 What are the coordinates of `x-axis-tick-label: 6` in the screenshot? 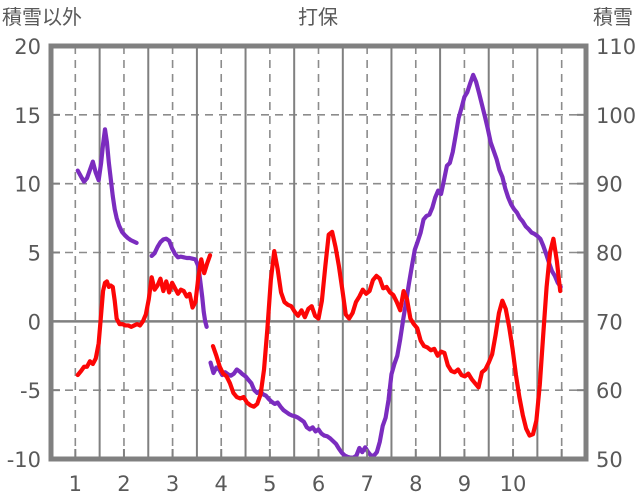 It's located at (318, 484).